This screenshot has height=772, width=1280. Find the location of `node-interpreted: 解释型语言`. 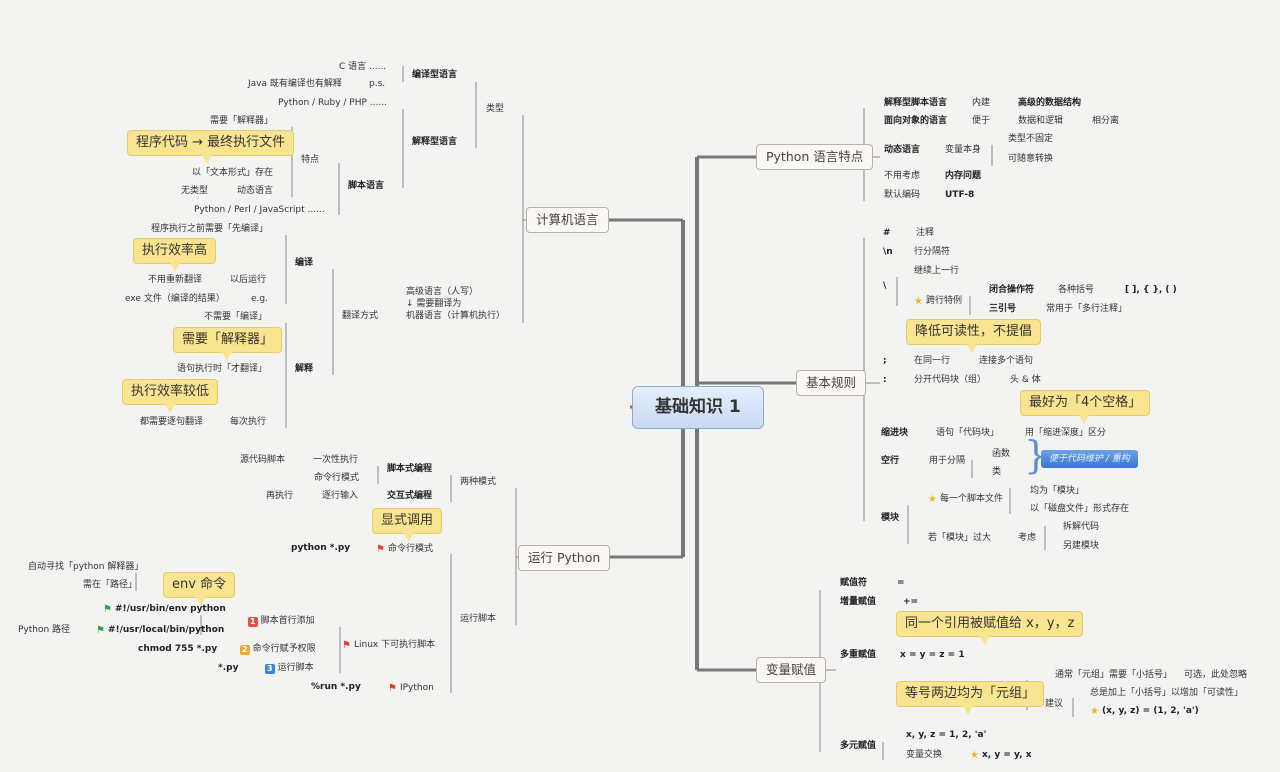

node-interpreted: 解释型语言 is located at coordinates (434, 142).